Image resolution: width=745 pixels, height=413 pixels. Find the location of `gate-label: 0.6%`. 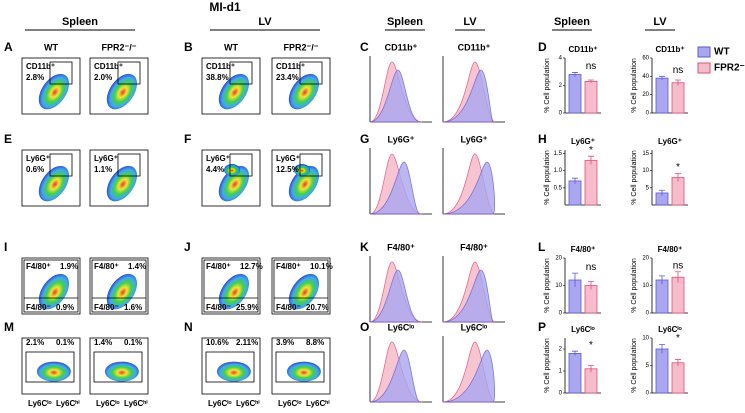

gate-label: 0.6% is located at coordinates (35, 169).